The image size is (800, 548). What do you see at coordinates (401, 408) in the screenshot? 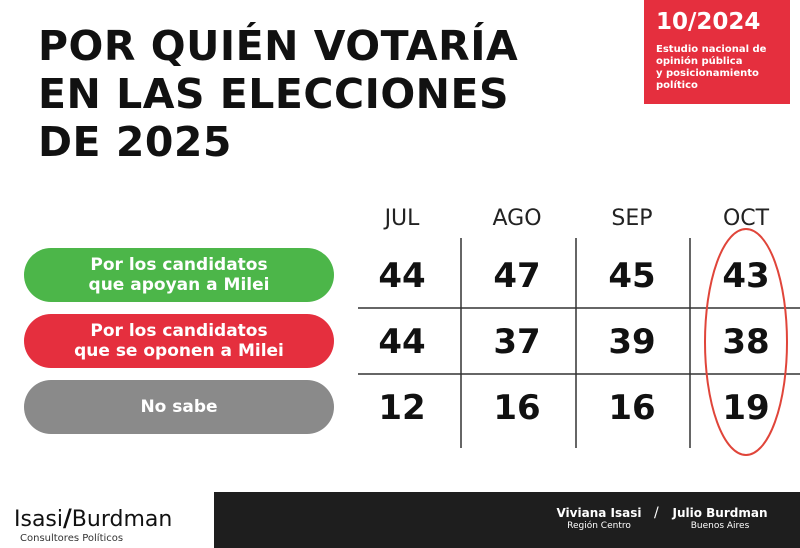
I see `table-cell: 12` at bounding box center [401, 408].